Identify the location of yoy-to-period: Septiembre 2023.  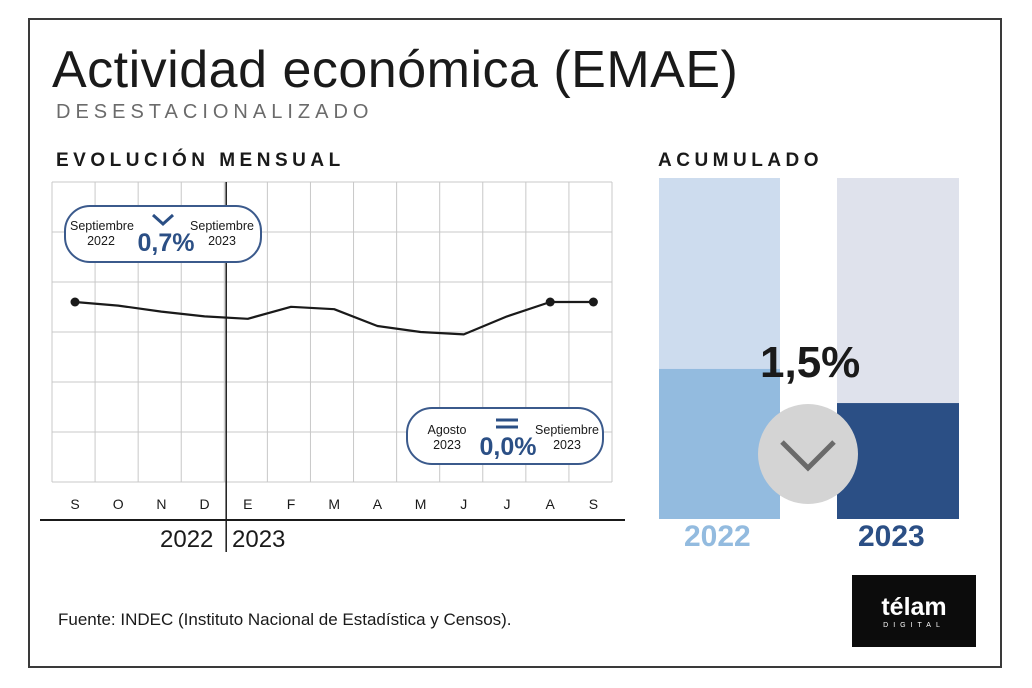
(222, 234).